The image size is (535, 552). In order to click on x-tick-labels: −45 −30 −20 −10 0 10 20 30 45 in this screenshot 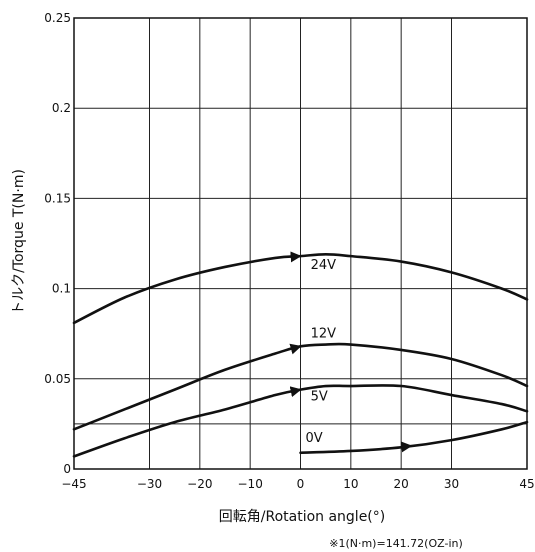, I will do `click(297, 484)`.